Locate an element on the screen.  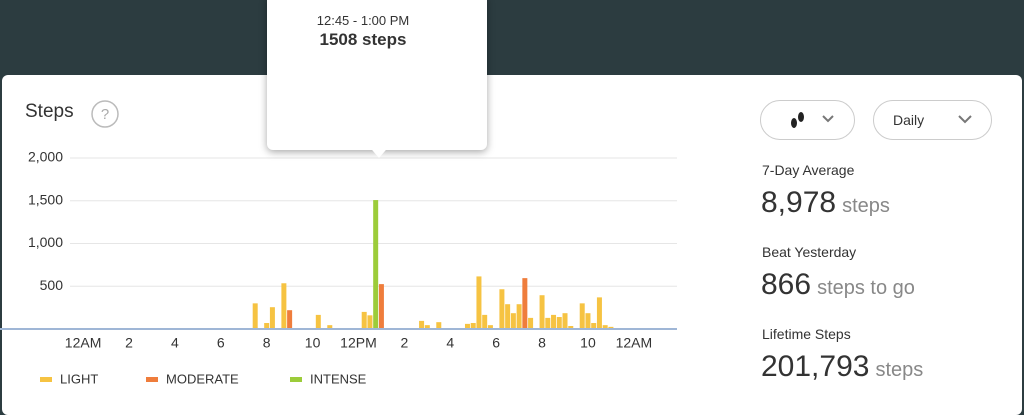
help-icon is located at coordinates (105, 114).